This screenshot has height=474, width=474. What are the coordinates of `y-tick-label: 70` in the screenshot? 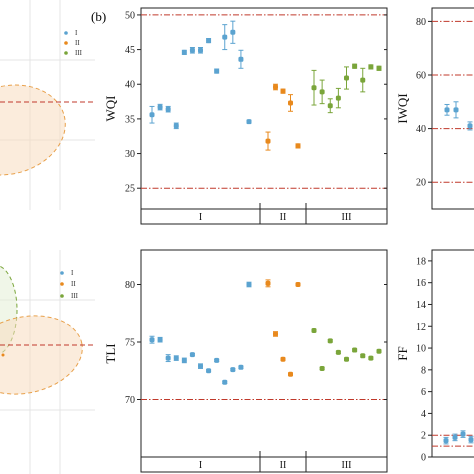 It's located at (130, 400).